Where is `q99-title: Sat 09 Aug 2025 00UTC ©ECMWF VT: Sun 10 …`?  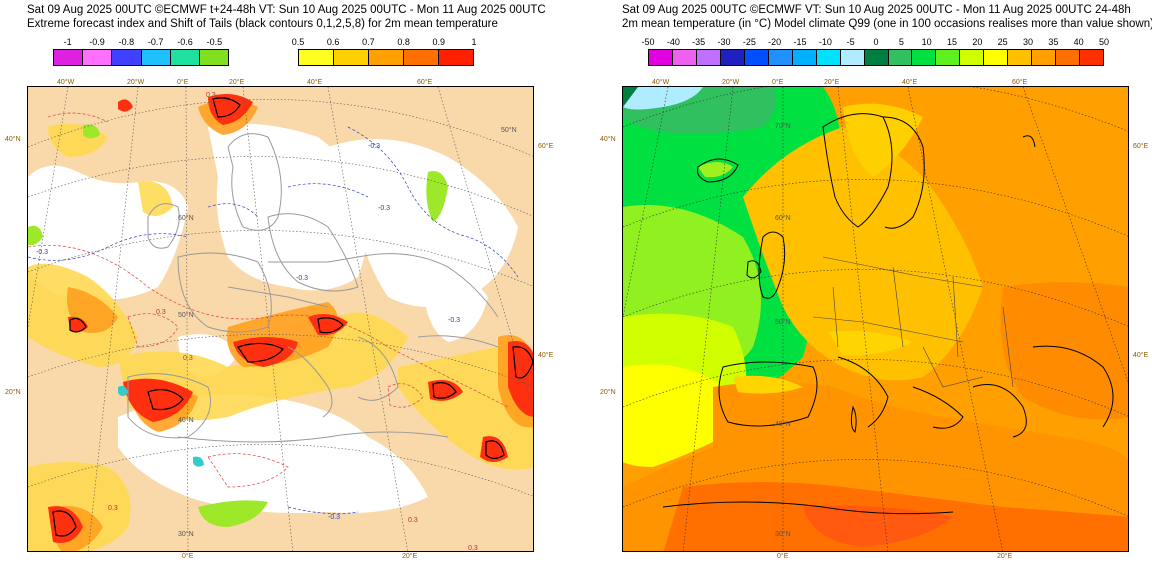
q99-title: Sat 09 Aug 2025 00UTC ©ECMWF VT: Sun 10 … is located at coordinates (876, 10).